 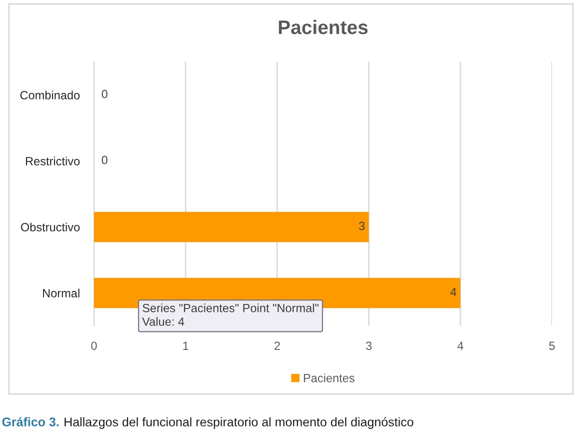 I want to click on text: Hallazgos del funcional respiratorio al momento del diagnóstico, so click(x=239, y=423).